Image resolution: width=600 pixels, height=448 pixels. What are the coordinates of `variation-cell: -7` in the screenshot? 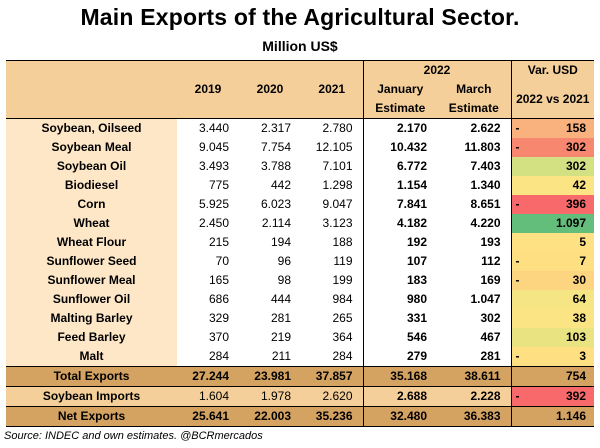 It's located at (553, 261).